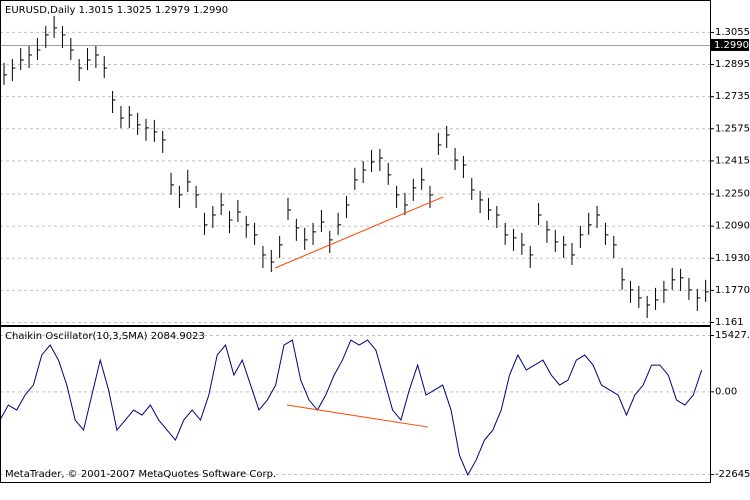 This screenshot has width=750, height=500. I want to click on y-tick-label: 1.161, so click(729, 322).